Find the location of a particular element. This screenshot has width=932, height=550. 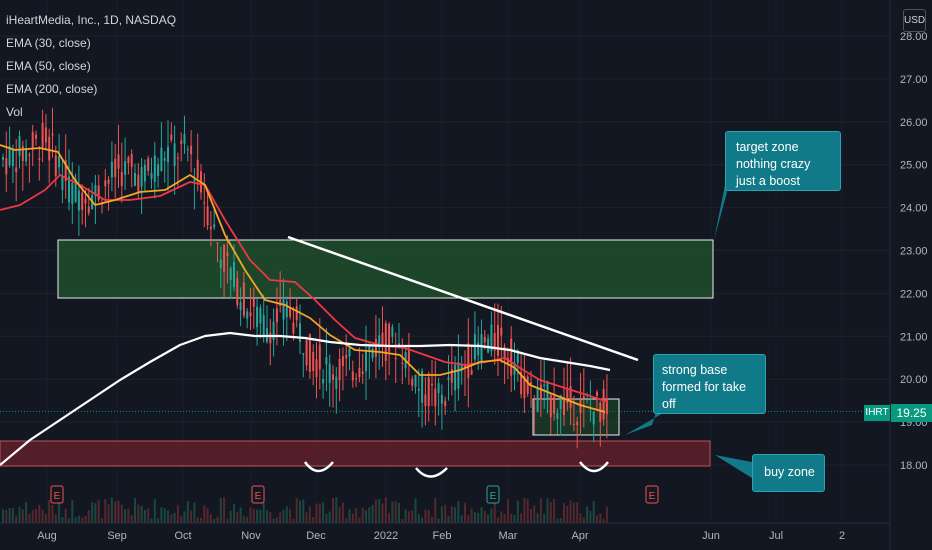

target-zone-callout: target zone nothing crazy just a boost is located at coordinates (783, 161).